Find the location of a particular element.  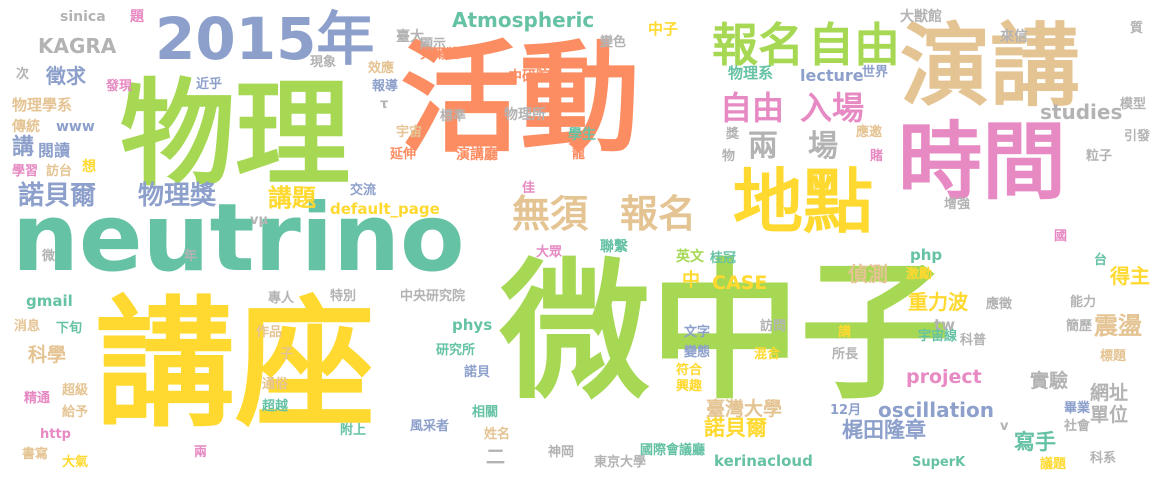

word-hunhe: 混合 is located at coordinates (767, 354).